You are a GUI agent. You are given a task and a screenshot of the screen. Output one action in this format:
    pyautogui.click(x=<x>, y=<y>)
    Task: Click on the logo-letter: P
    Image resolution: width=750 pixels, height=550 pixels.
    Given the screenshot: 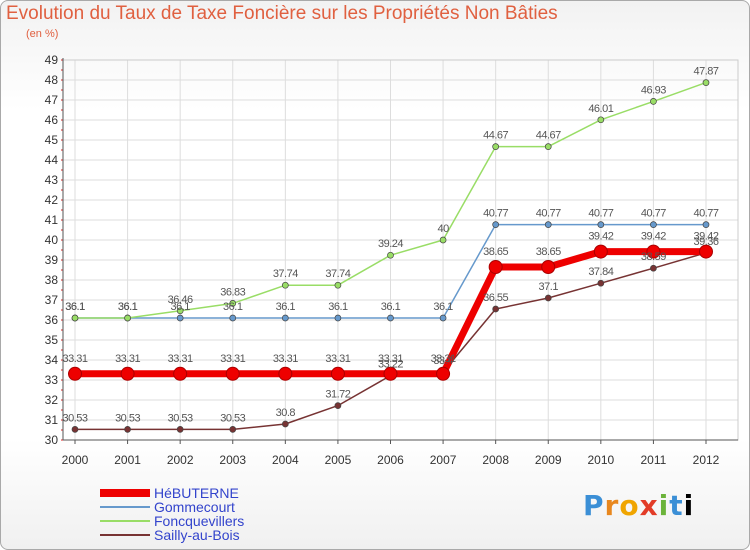 What is the action you would take?
    pyautogui.click(x=594, y=505)
    